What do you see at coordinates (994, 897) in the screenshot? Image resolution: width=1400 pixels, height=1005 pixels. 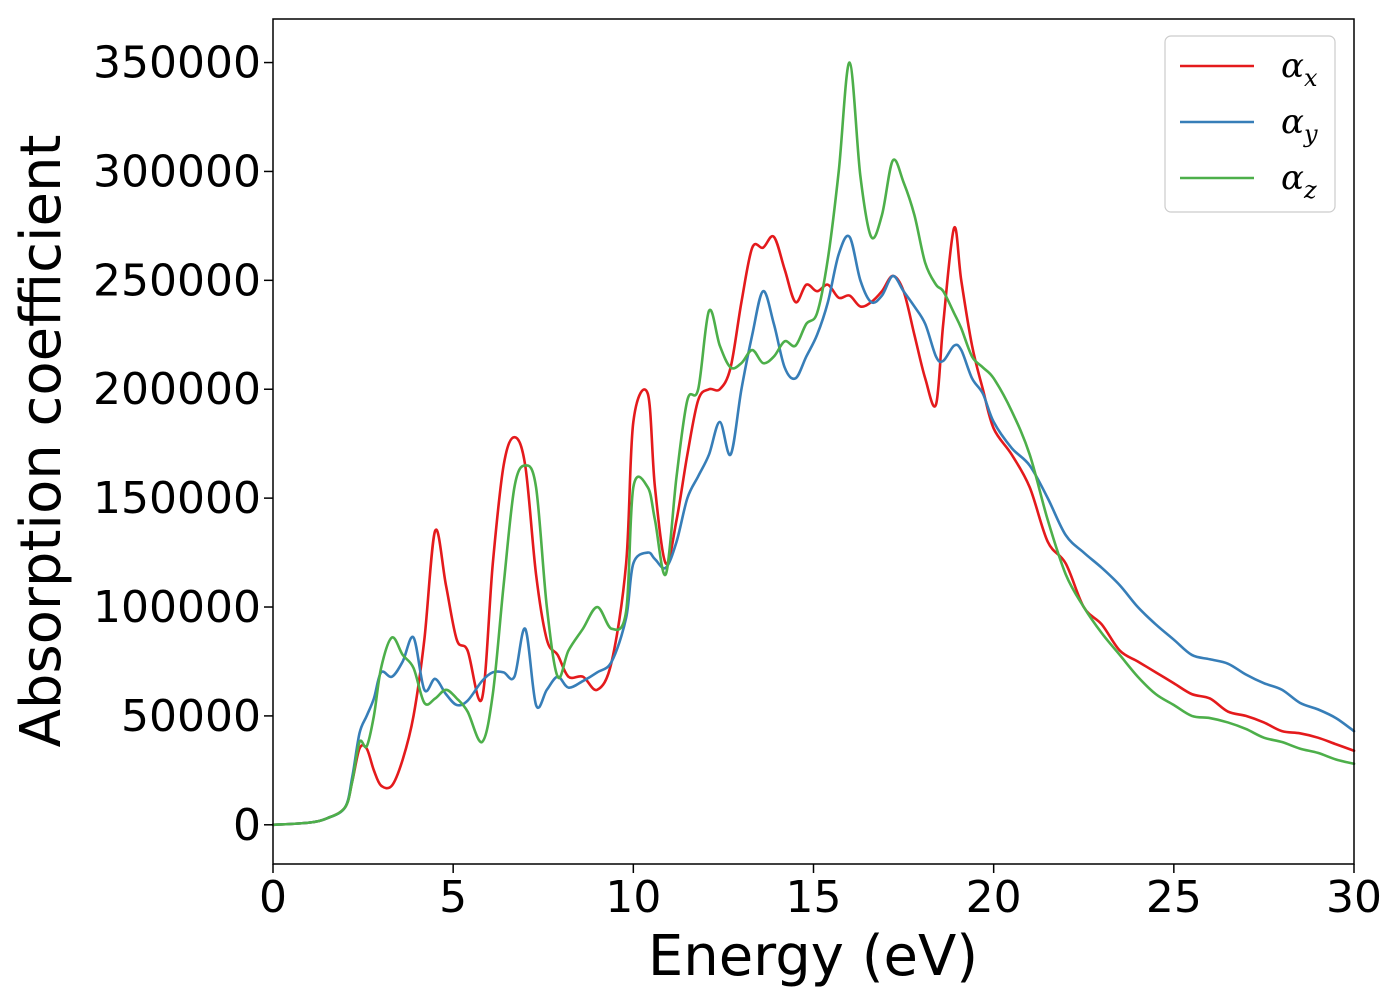 I see `x-tick-label: 20` at bounding box center [994, 897].